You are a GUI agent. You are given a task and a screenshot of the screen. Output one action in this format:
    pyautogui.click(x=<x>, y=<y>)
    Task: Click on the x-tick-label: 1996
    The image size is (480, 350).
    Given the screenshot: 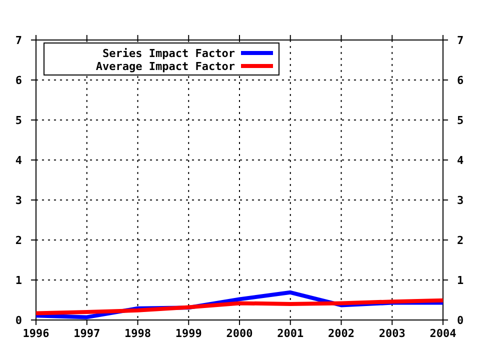 What is the action you would take?
    pyautogui.click(x=36, y=333)
    